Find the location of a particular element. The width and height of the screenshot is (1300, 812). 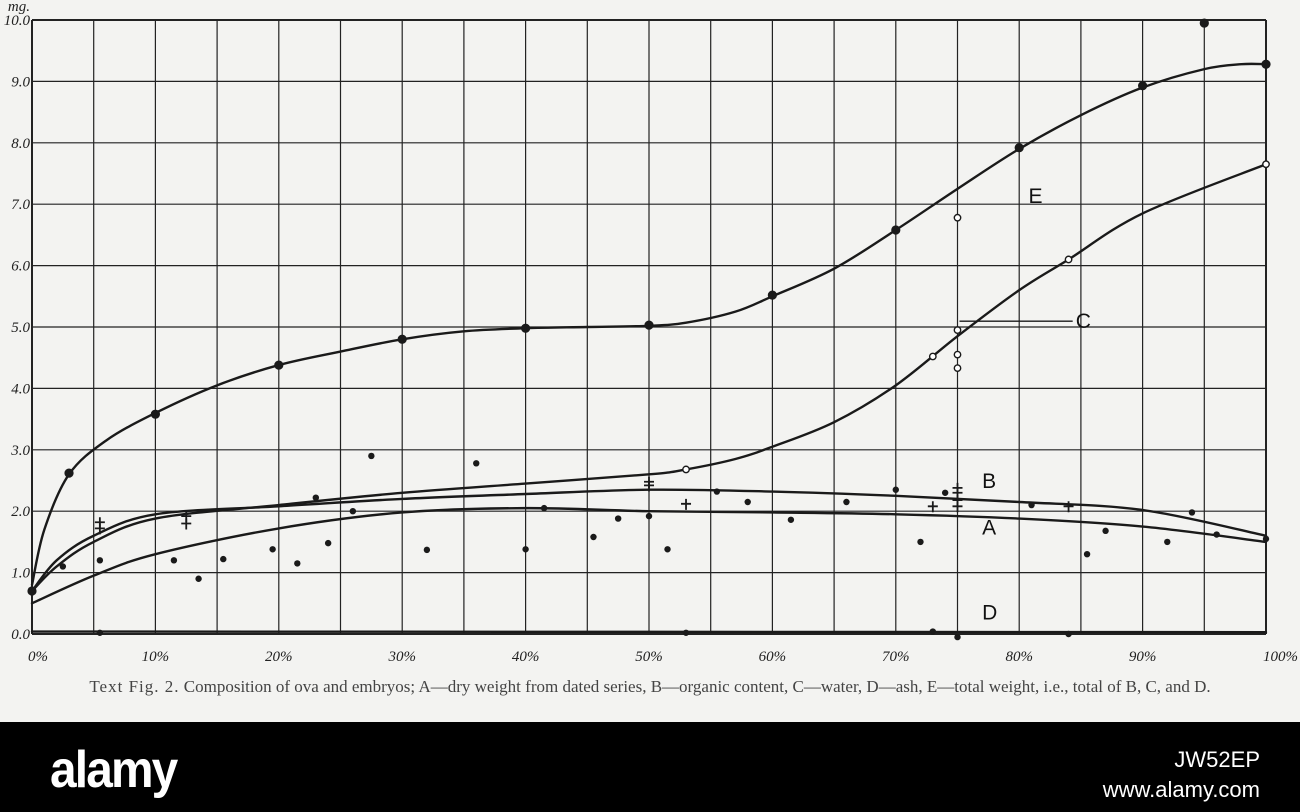

caption-prefix: Text Fig. 2. is located at coordinates (134, 686).